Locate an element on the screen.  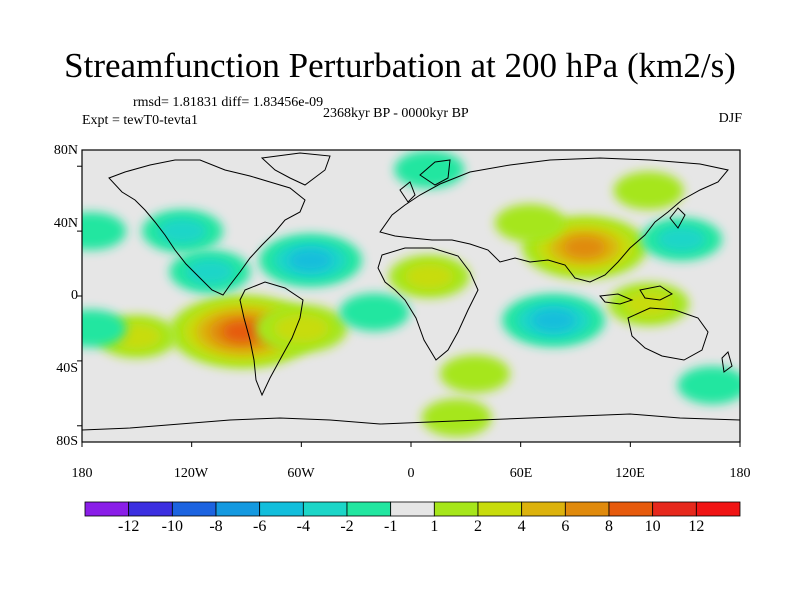
colorbar-label: -8 is located at coordinates (216, 526).